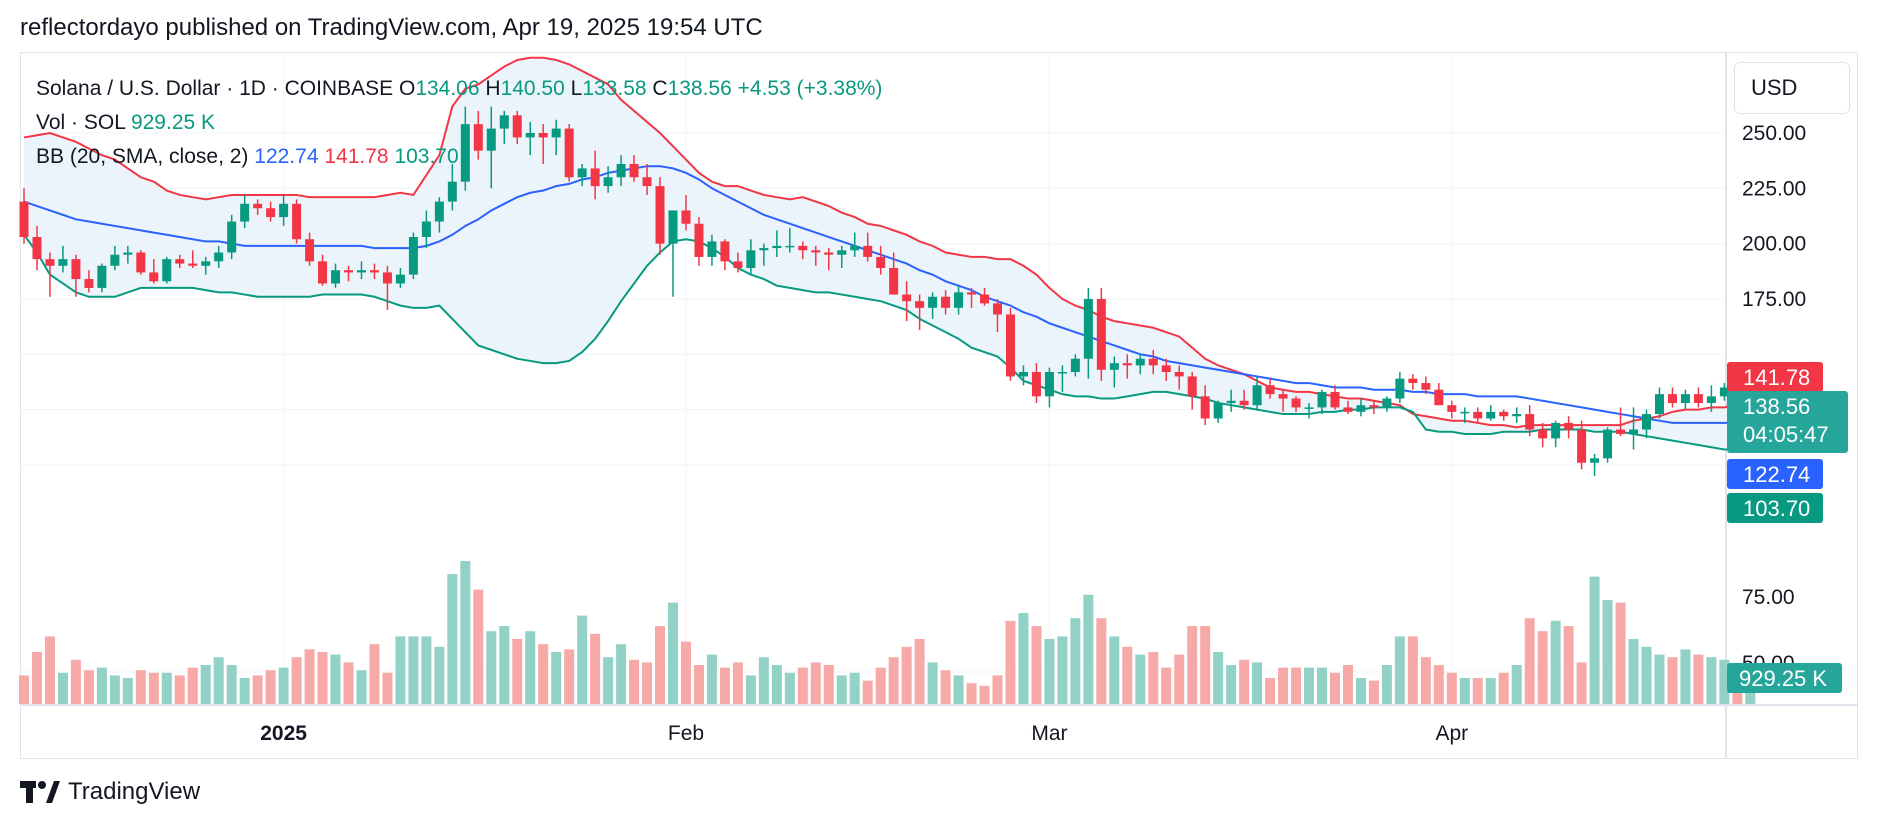 This screenshot has width=1878, height=830. What do you see at coordinates (1049, 733) in the screenshot?
I see `time-tick-label: Mar` at bounding box center [1049, 733].